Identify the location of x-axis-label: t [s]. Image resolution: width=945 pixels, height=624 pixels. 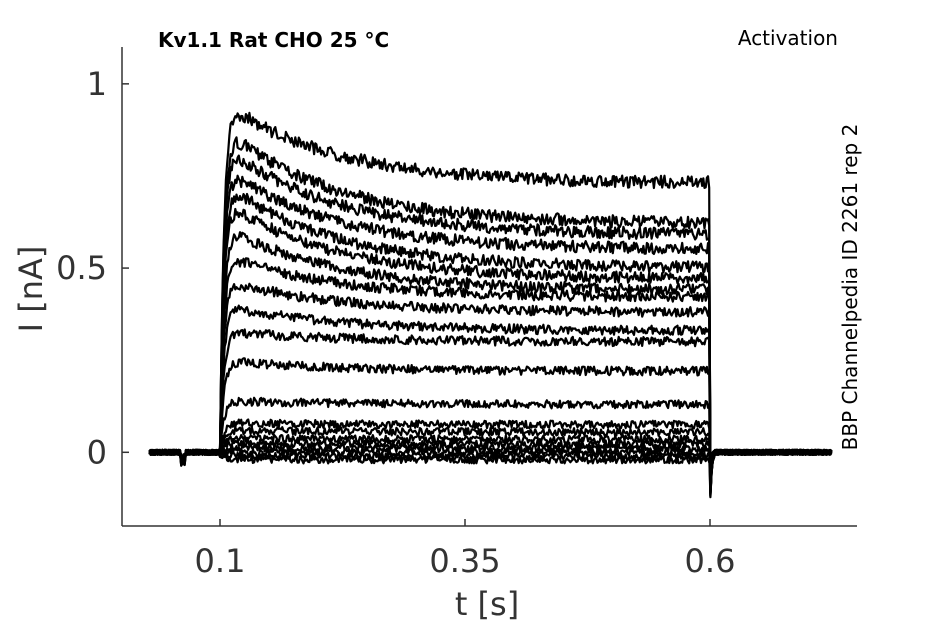
(487, 604).